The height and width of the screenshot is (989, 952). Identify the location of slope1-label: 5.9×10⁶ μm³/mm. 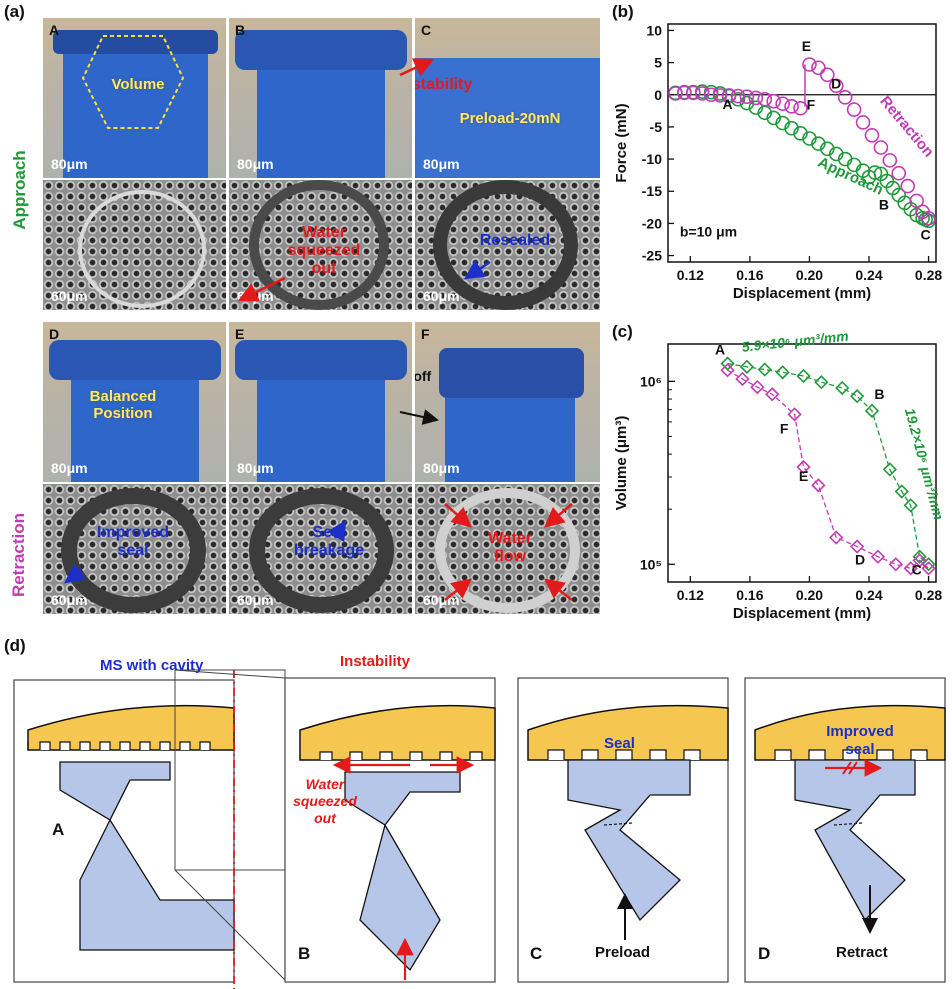
(795, 342).